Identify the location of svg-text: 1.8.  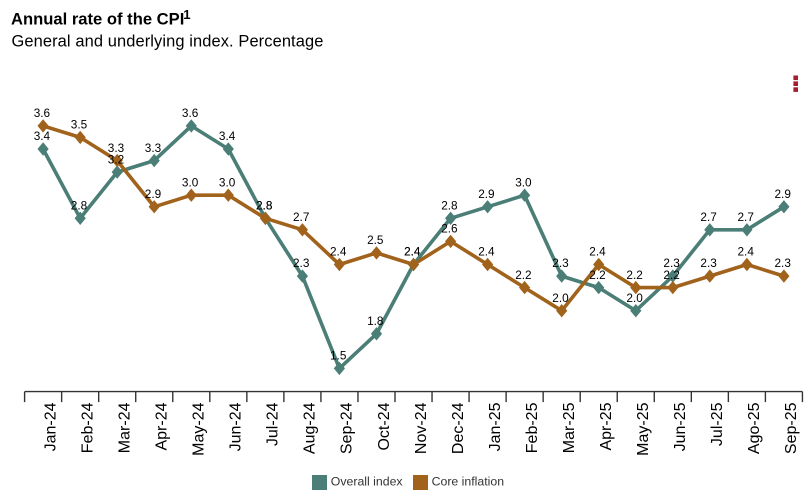
(375, 321).